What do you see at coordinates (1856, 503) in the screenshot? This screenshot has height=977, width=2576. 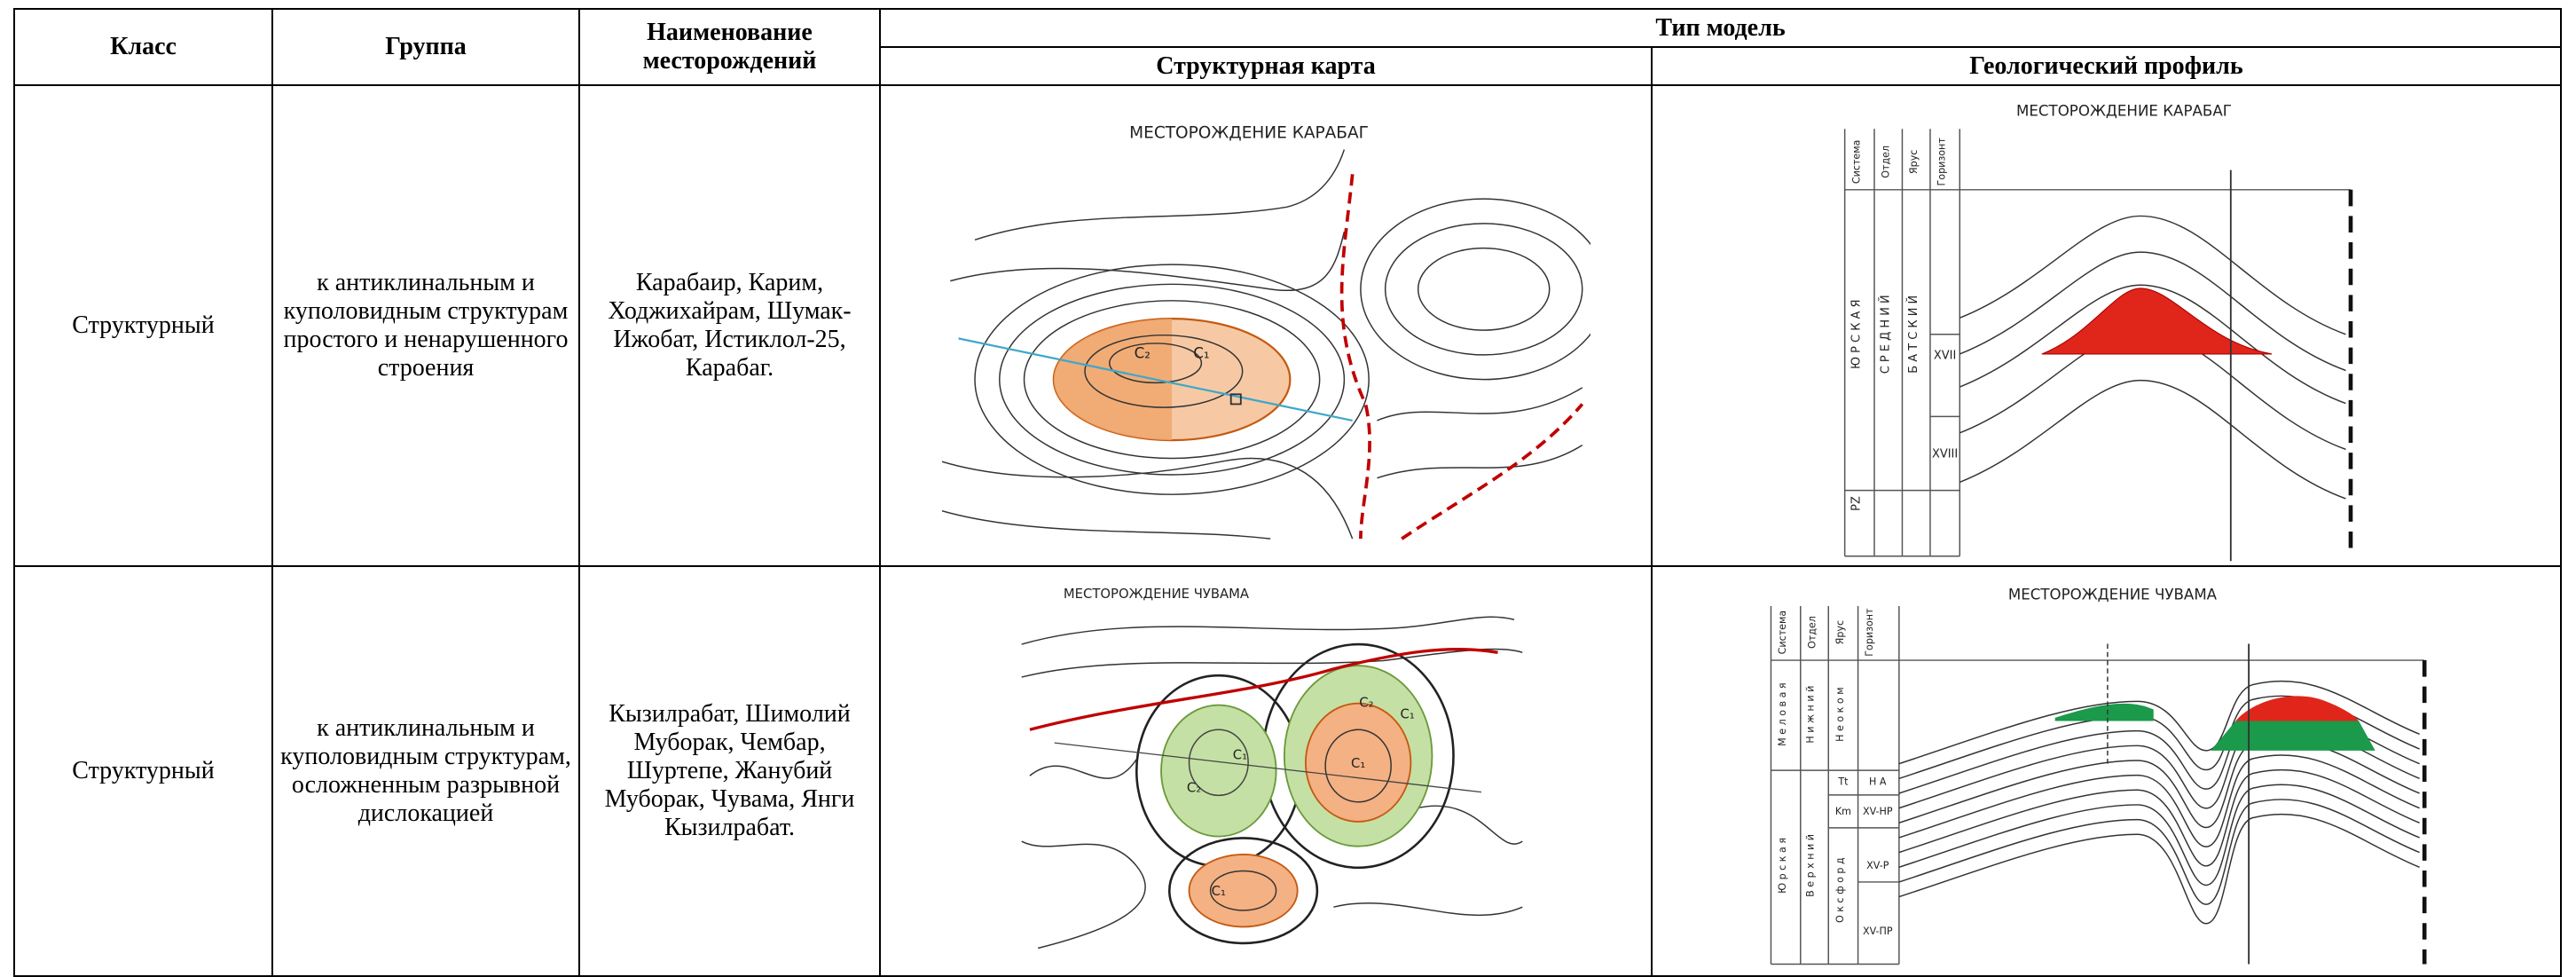 I see `figure-label: PZ` at bounding box center [1856, 503].